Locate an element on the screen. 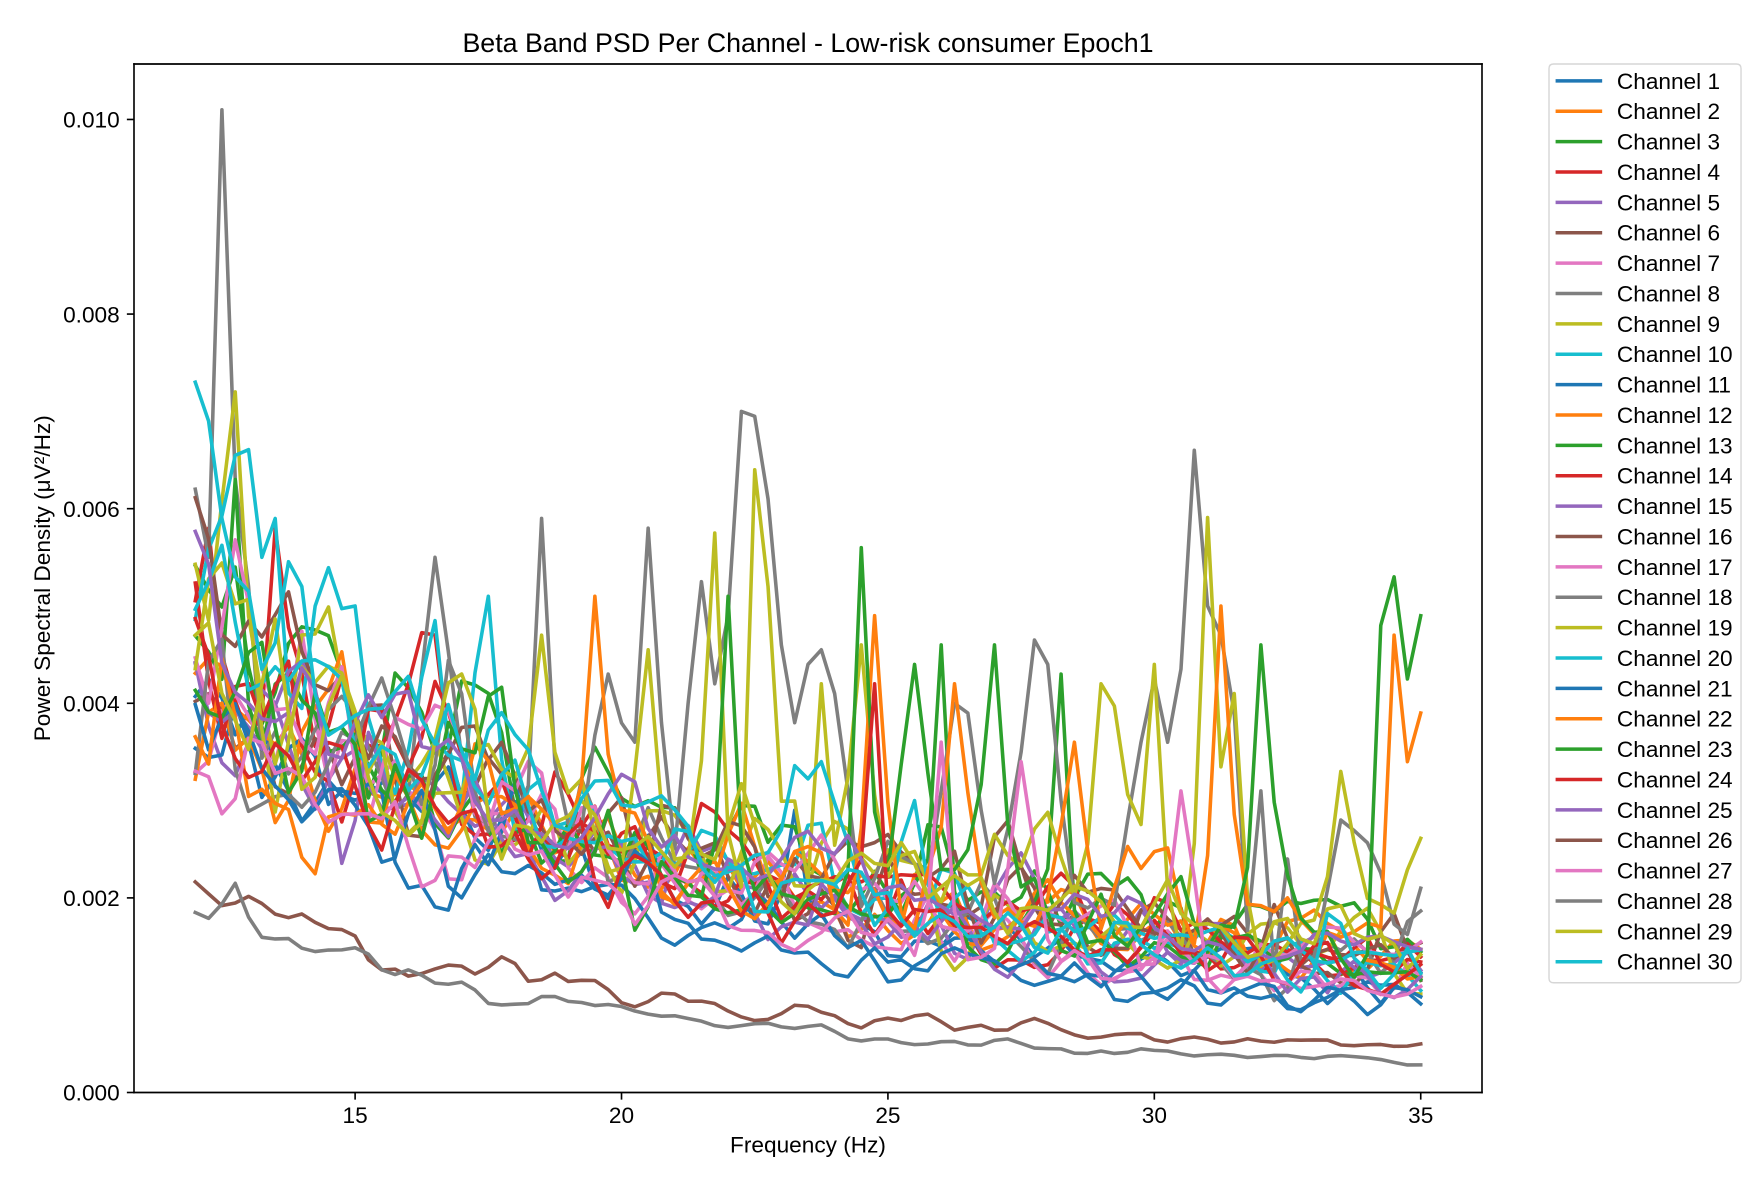 This screenshot has height=1180, width=1762. svg-text: Channel 8 is located at coordinates (1668, 293).